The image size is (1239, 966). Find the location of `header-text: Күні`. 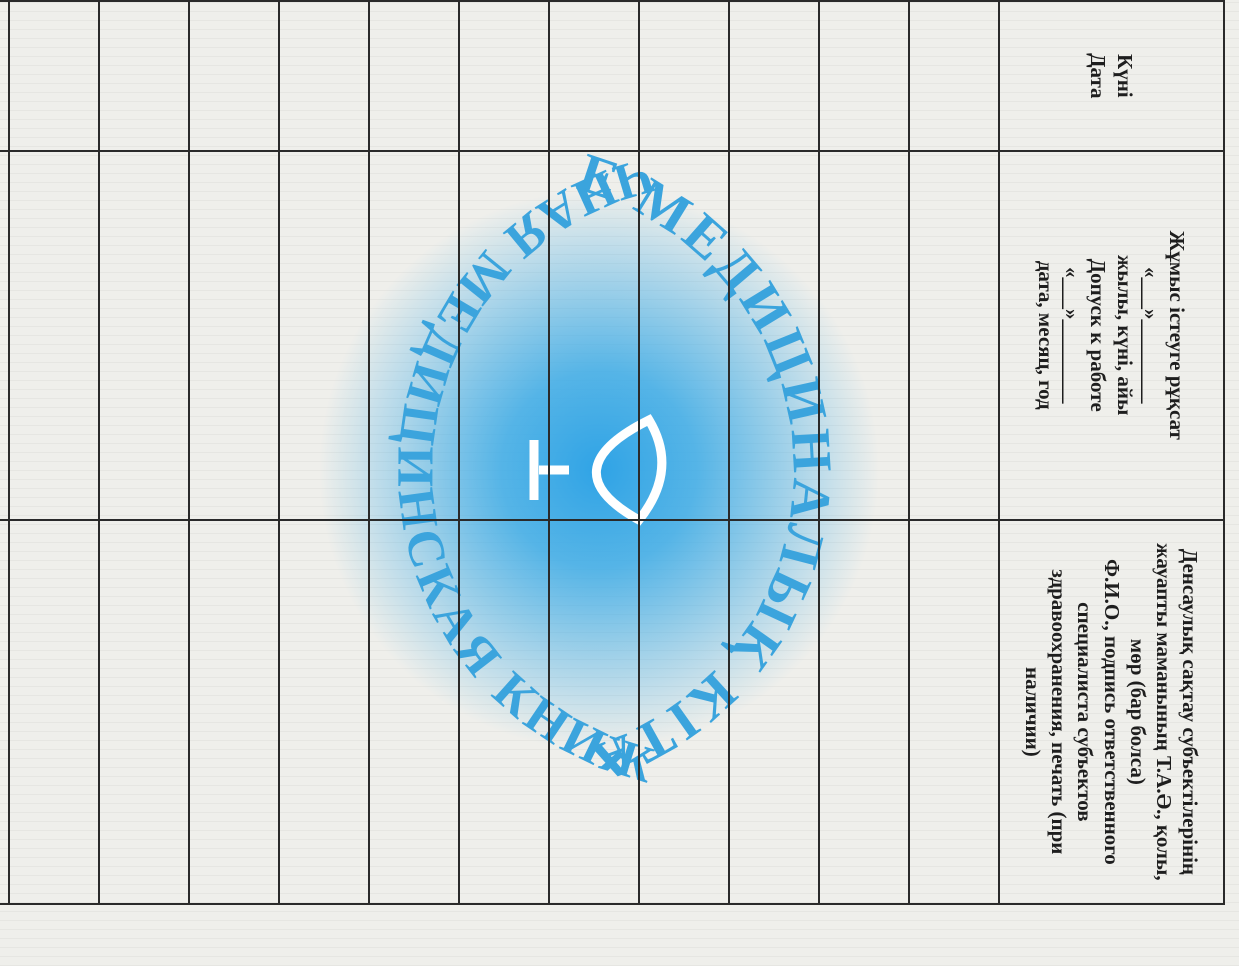

header-text: Күні is located at coordinates (1124, 75).